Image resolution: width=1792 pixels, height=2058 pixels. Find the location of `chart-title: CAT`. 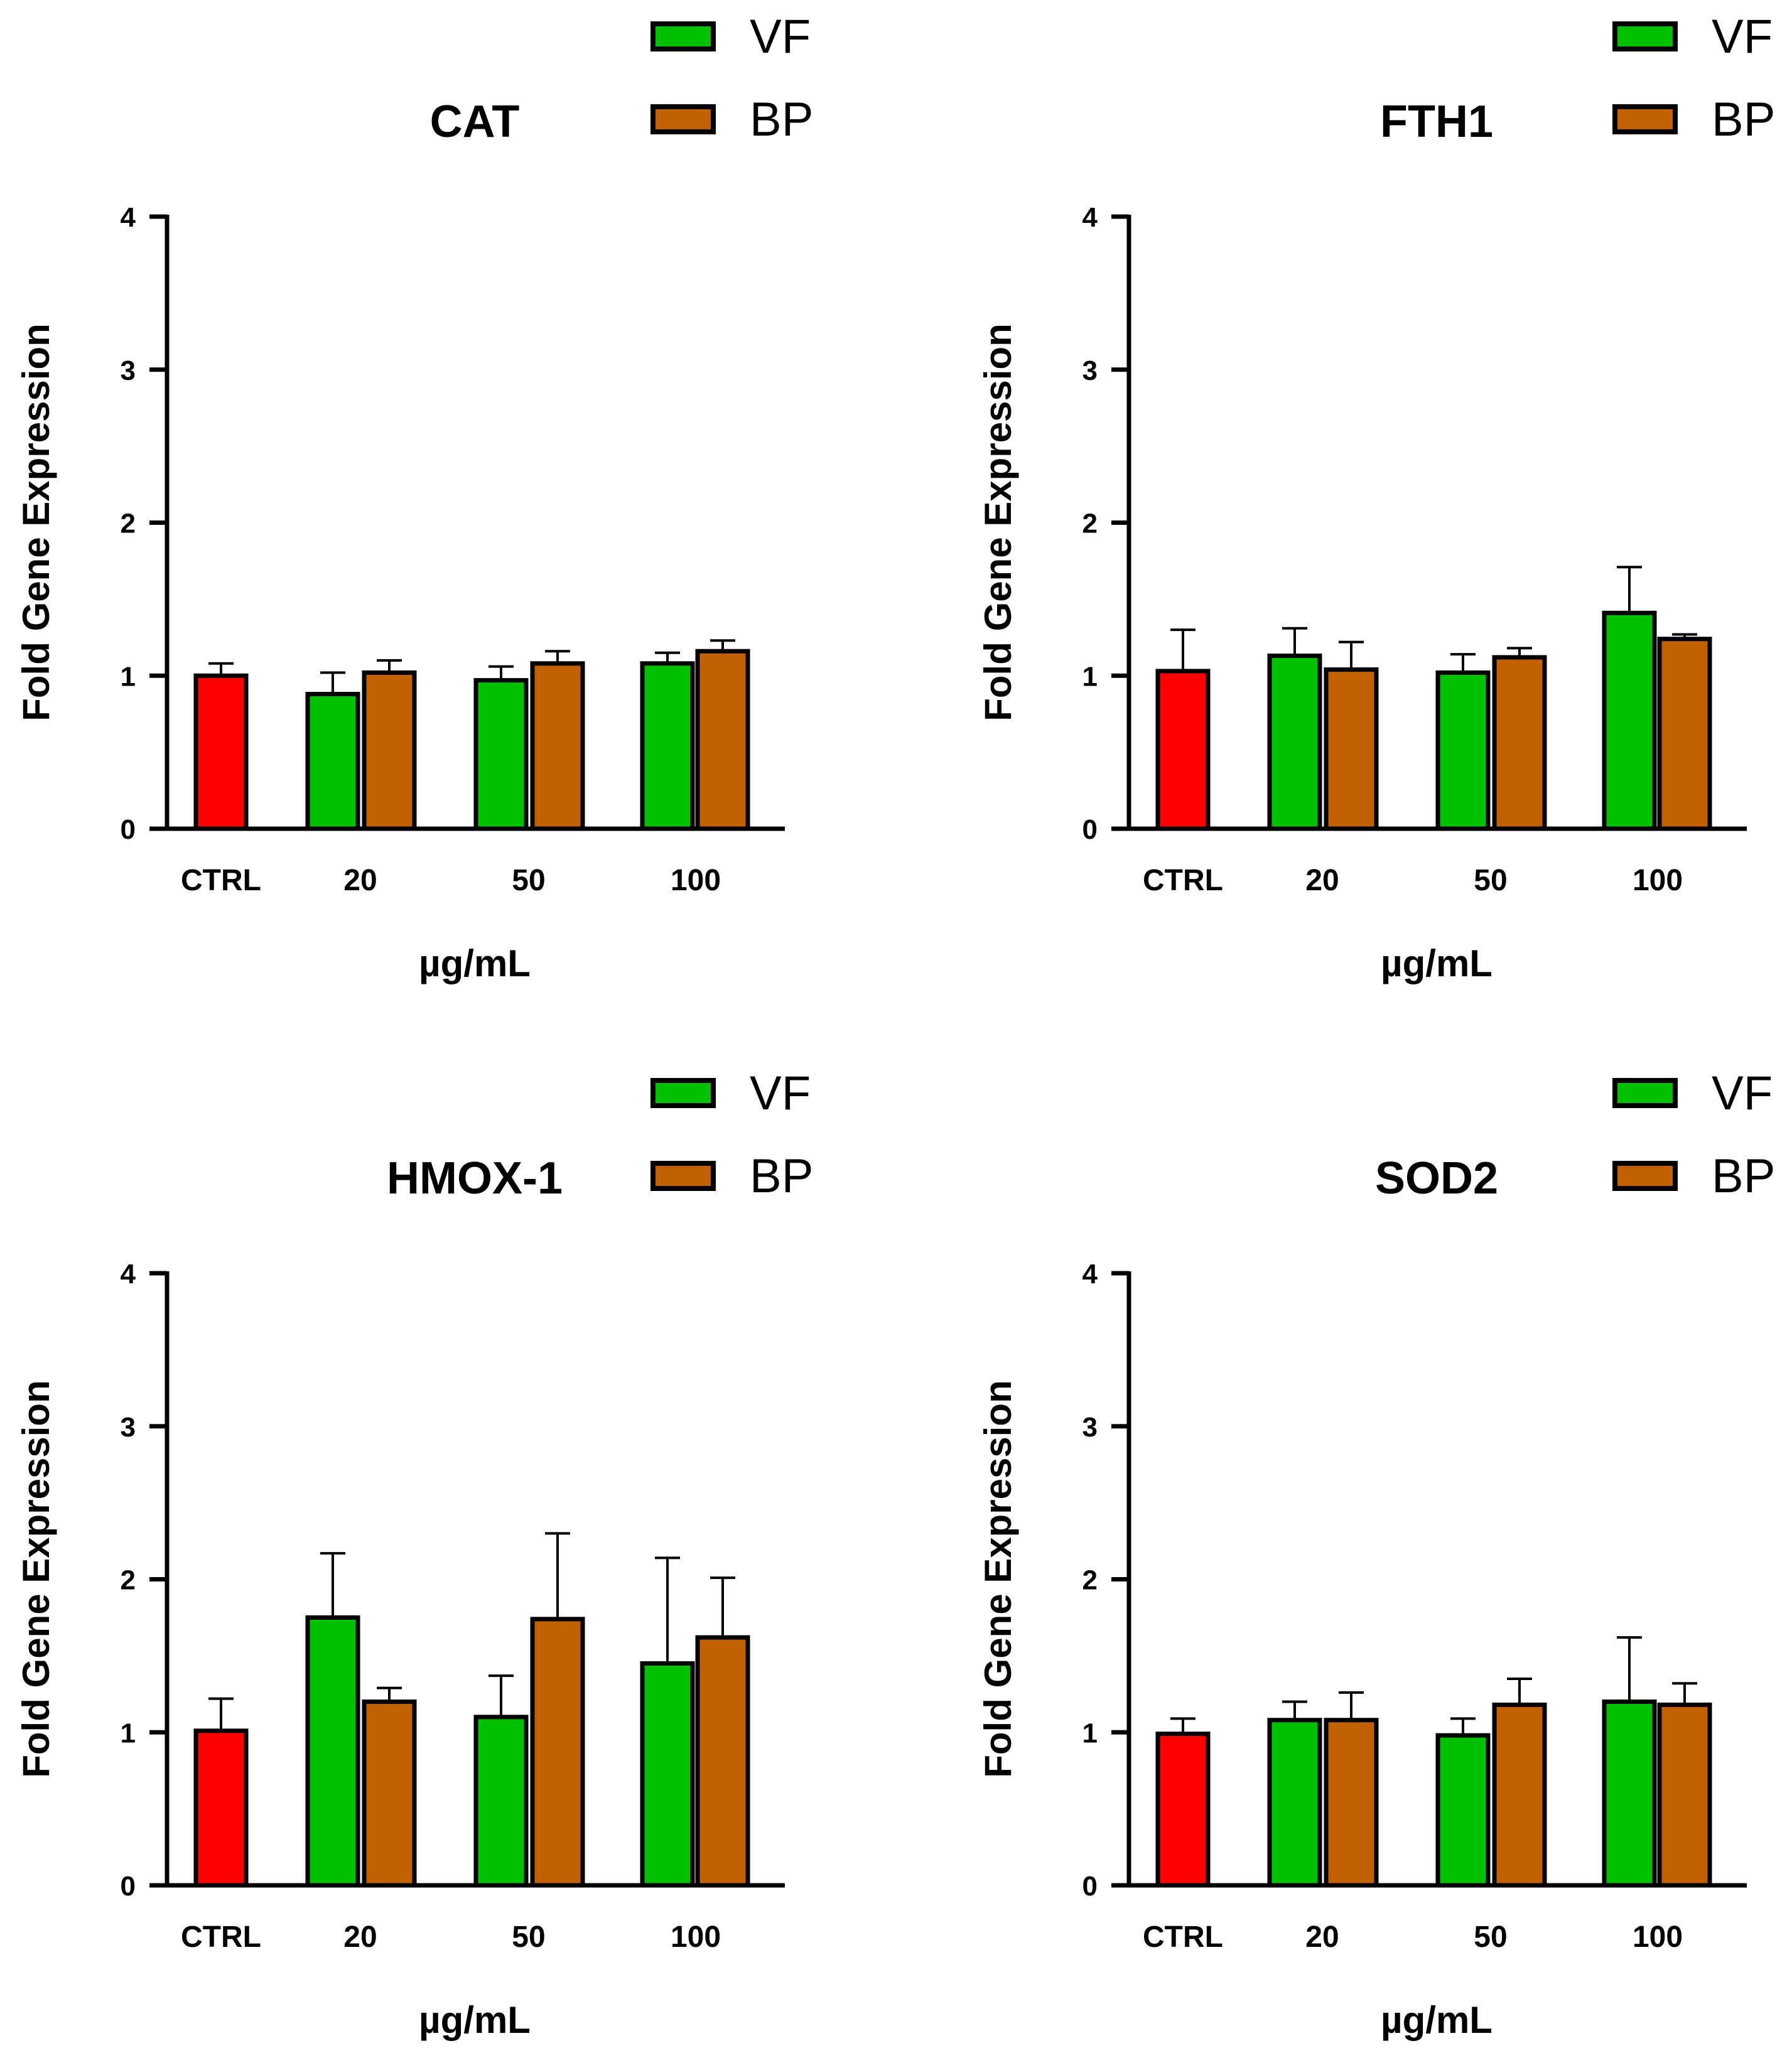

chart-title: CAT is located at coordinates (475, 122).